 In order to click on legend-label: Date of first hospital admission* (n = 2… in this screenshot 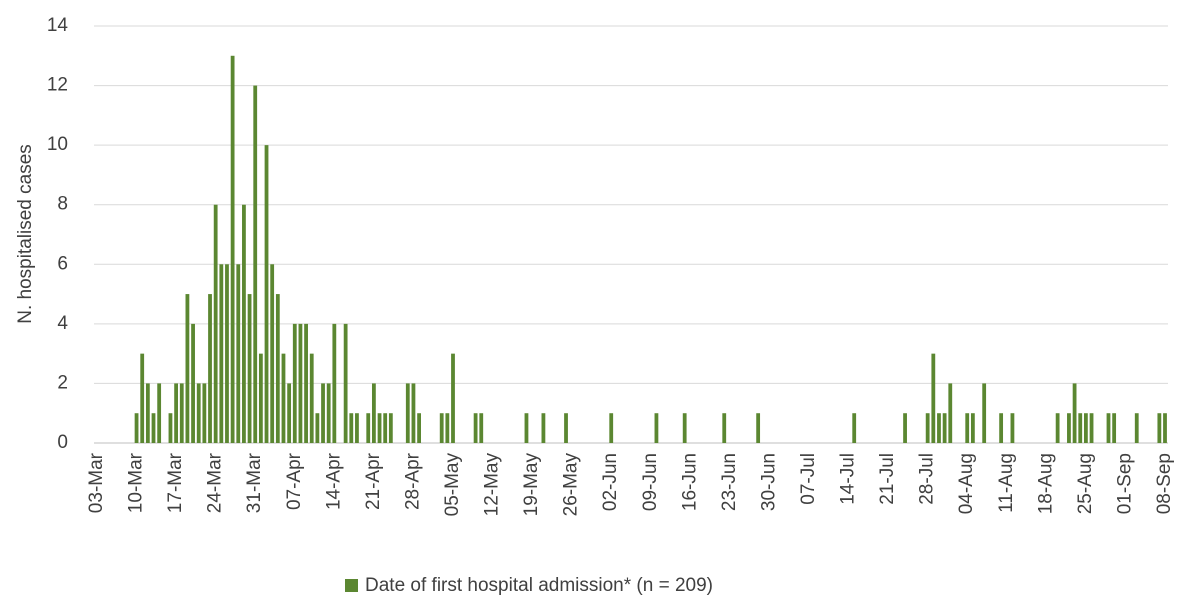, I will do `click(539, 585)`.